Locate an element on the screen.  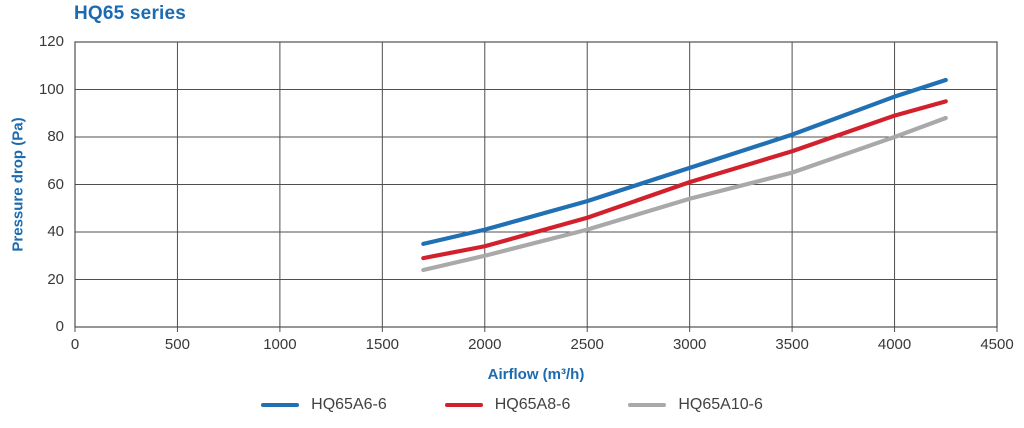
chart-legend: HQ65A6-6 HQ65A8-6 HQ65A10-6 is located at coordinates (512, 405).